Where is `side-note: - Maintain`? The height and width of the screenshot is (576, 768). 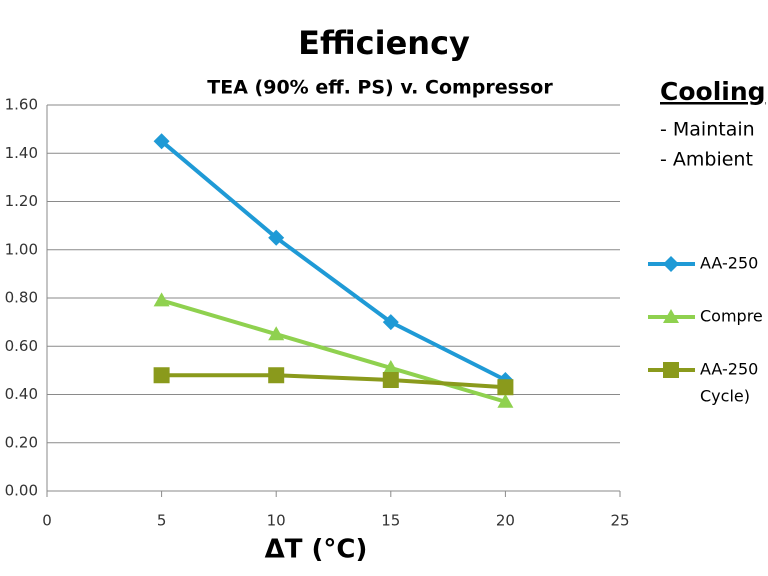 side-note: - Maintain is located at coordinates (707, 130).